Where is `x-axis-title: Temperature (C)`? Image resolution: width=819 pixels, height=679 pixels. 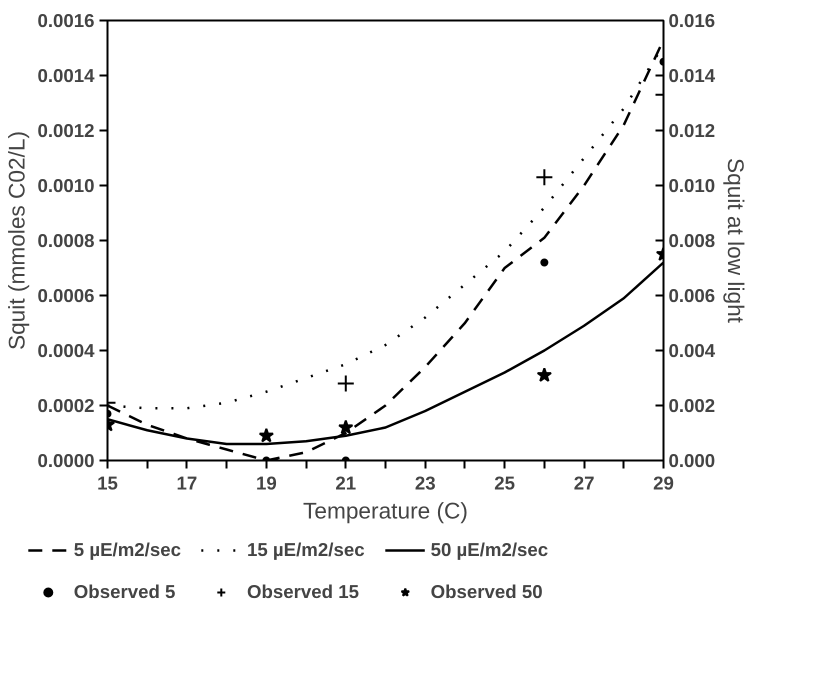 x-axis-title: Temperature (C) is located at coordinates (385, 511).